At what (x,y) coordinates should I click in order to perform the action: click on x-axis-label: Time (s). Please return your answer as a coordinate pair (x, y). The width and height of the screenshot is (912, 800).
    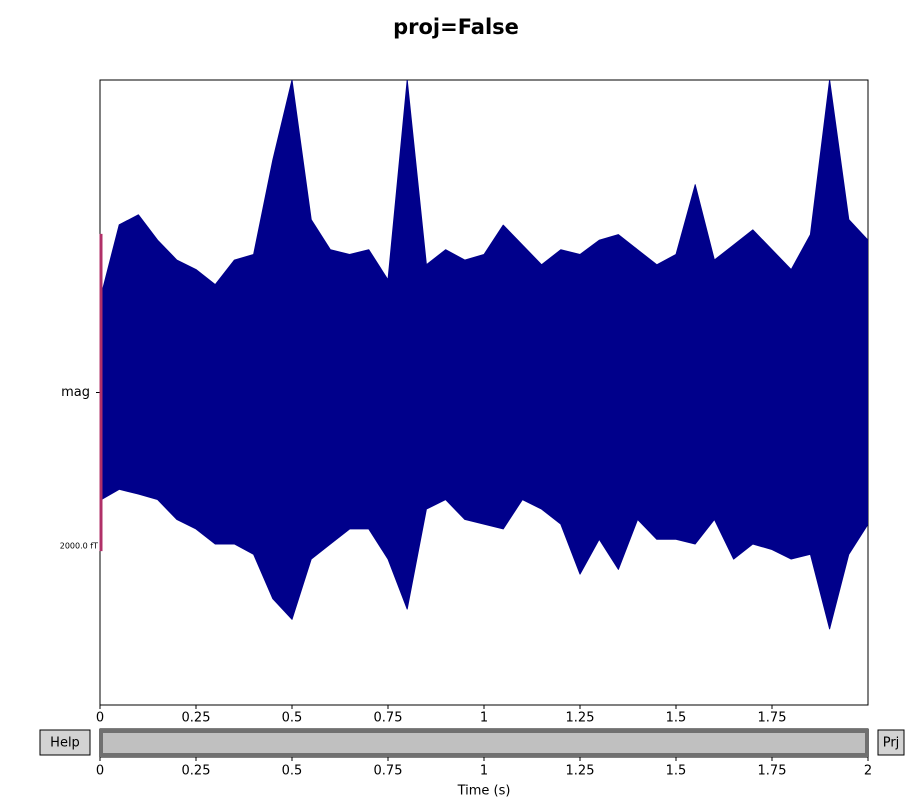
    Looking at the image, I should click on (484, 791).